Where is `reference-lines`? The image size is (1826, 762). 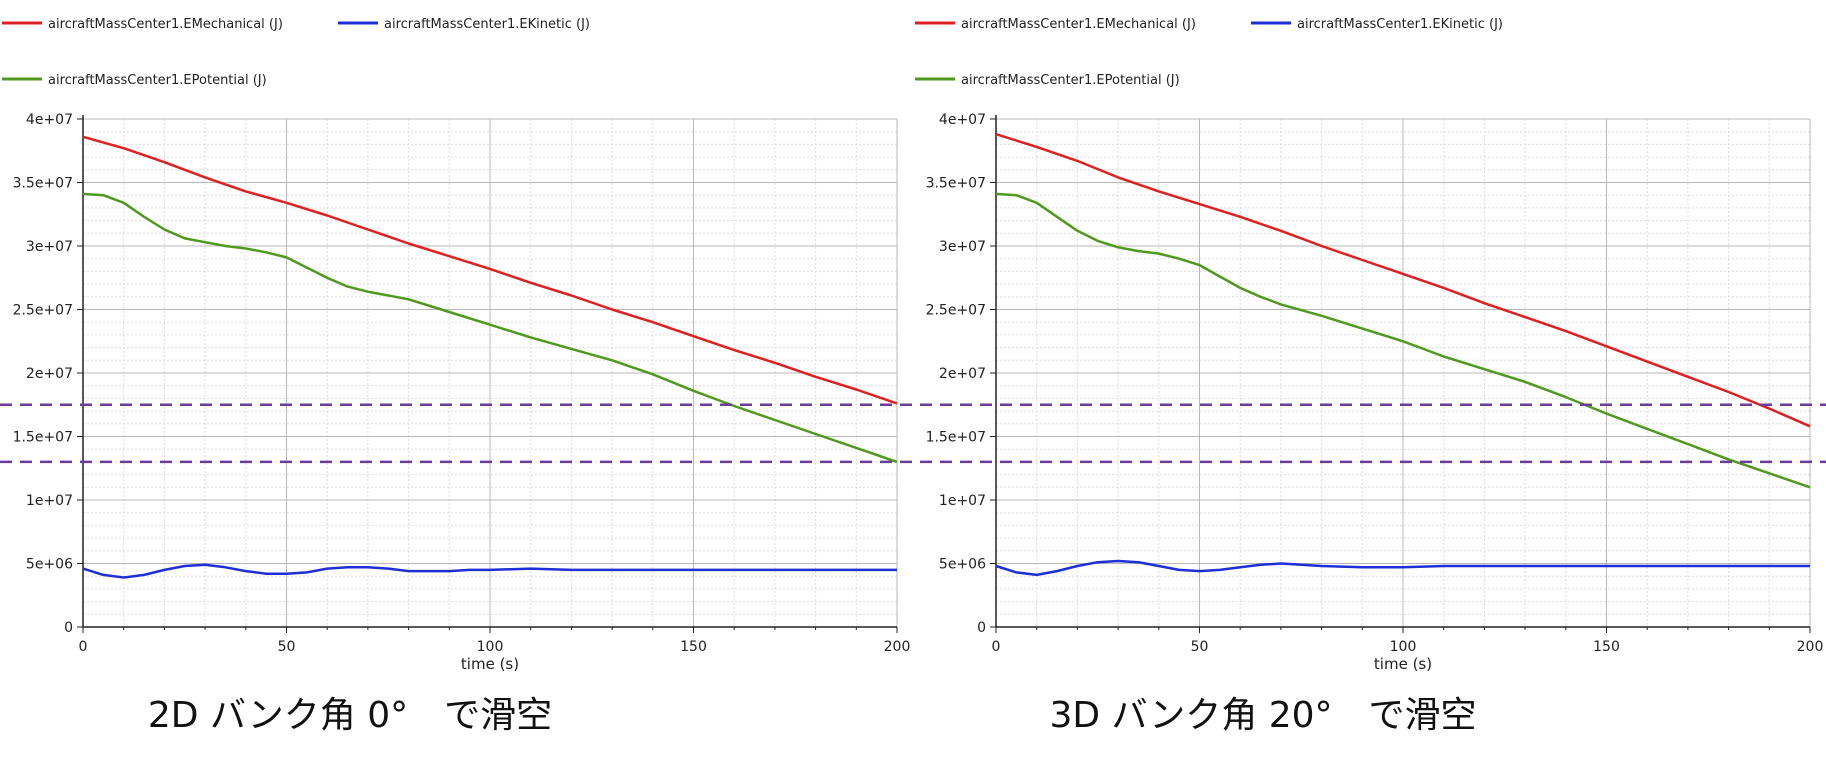
reference-lines is located at coordinates (913, 433).